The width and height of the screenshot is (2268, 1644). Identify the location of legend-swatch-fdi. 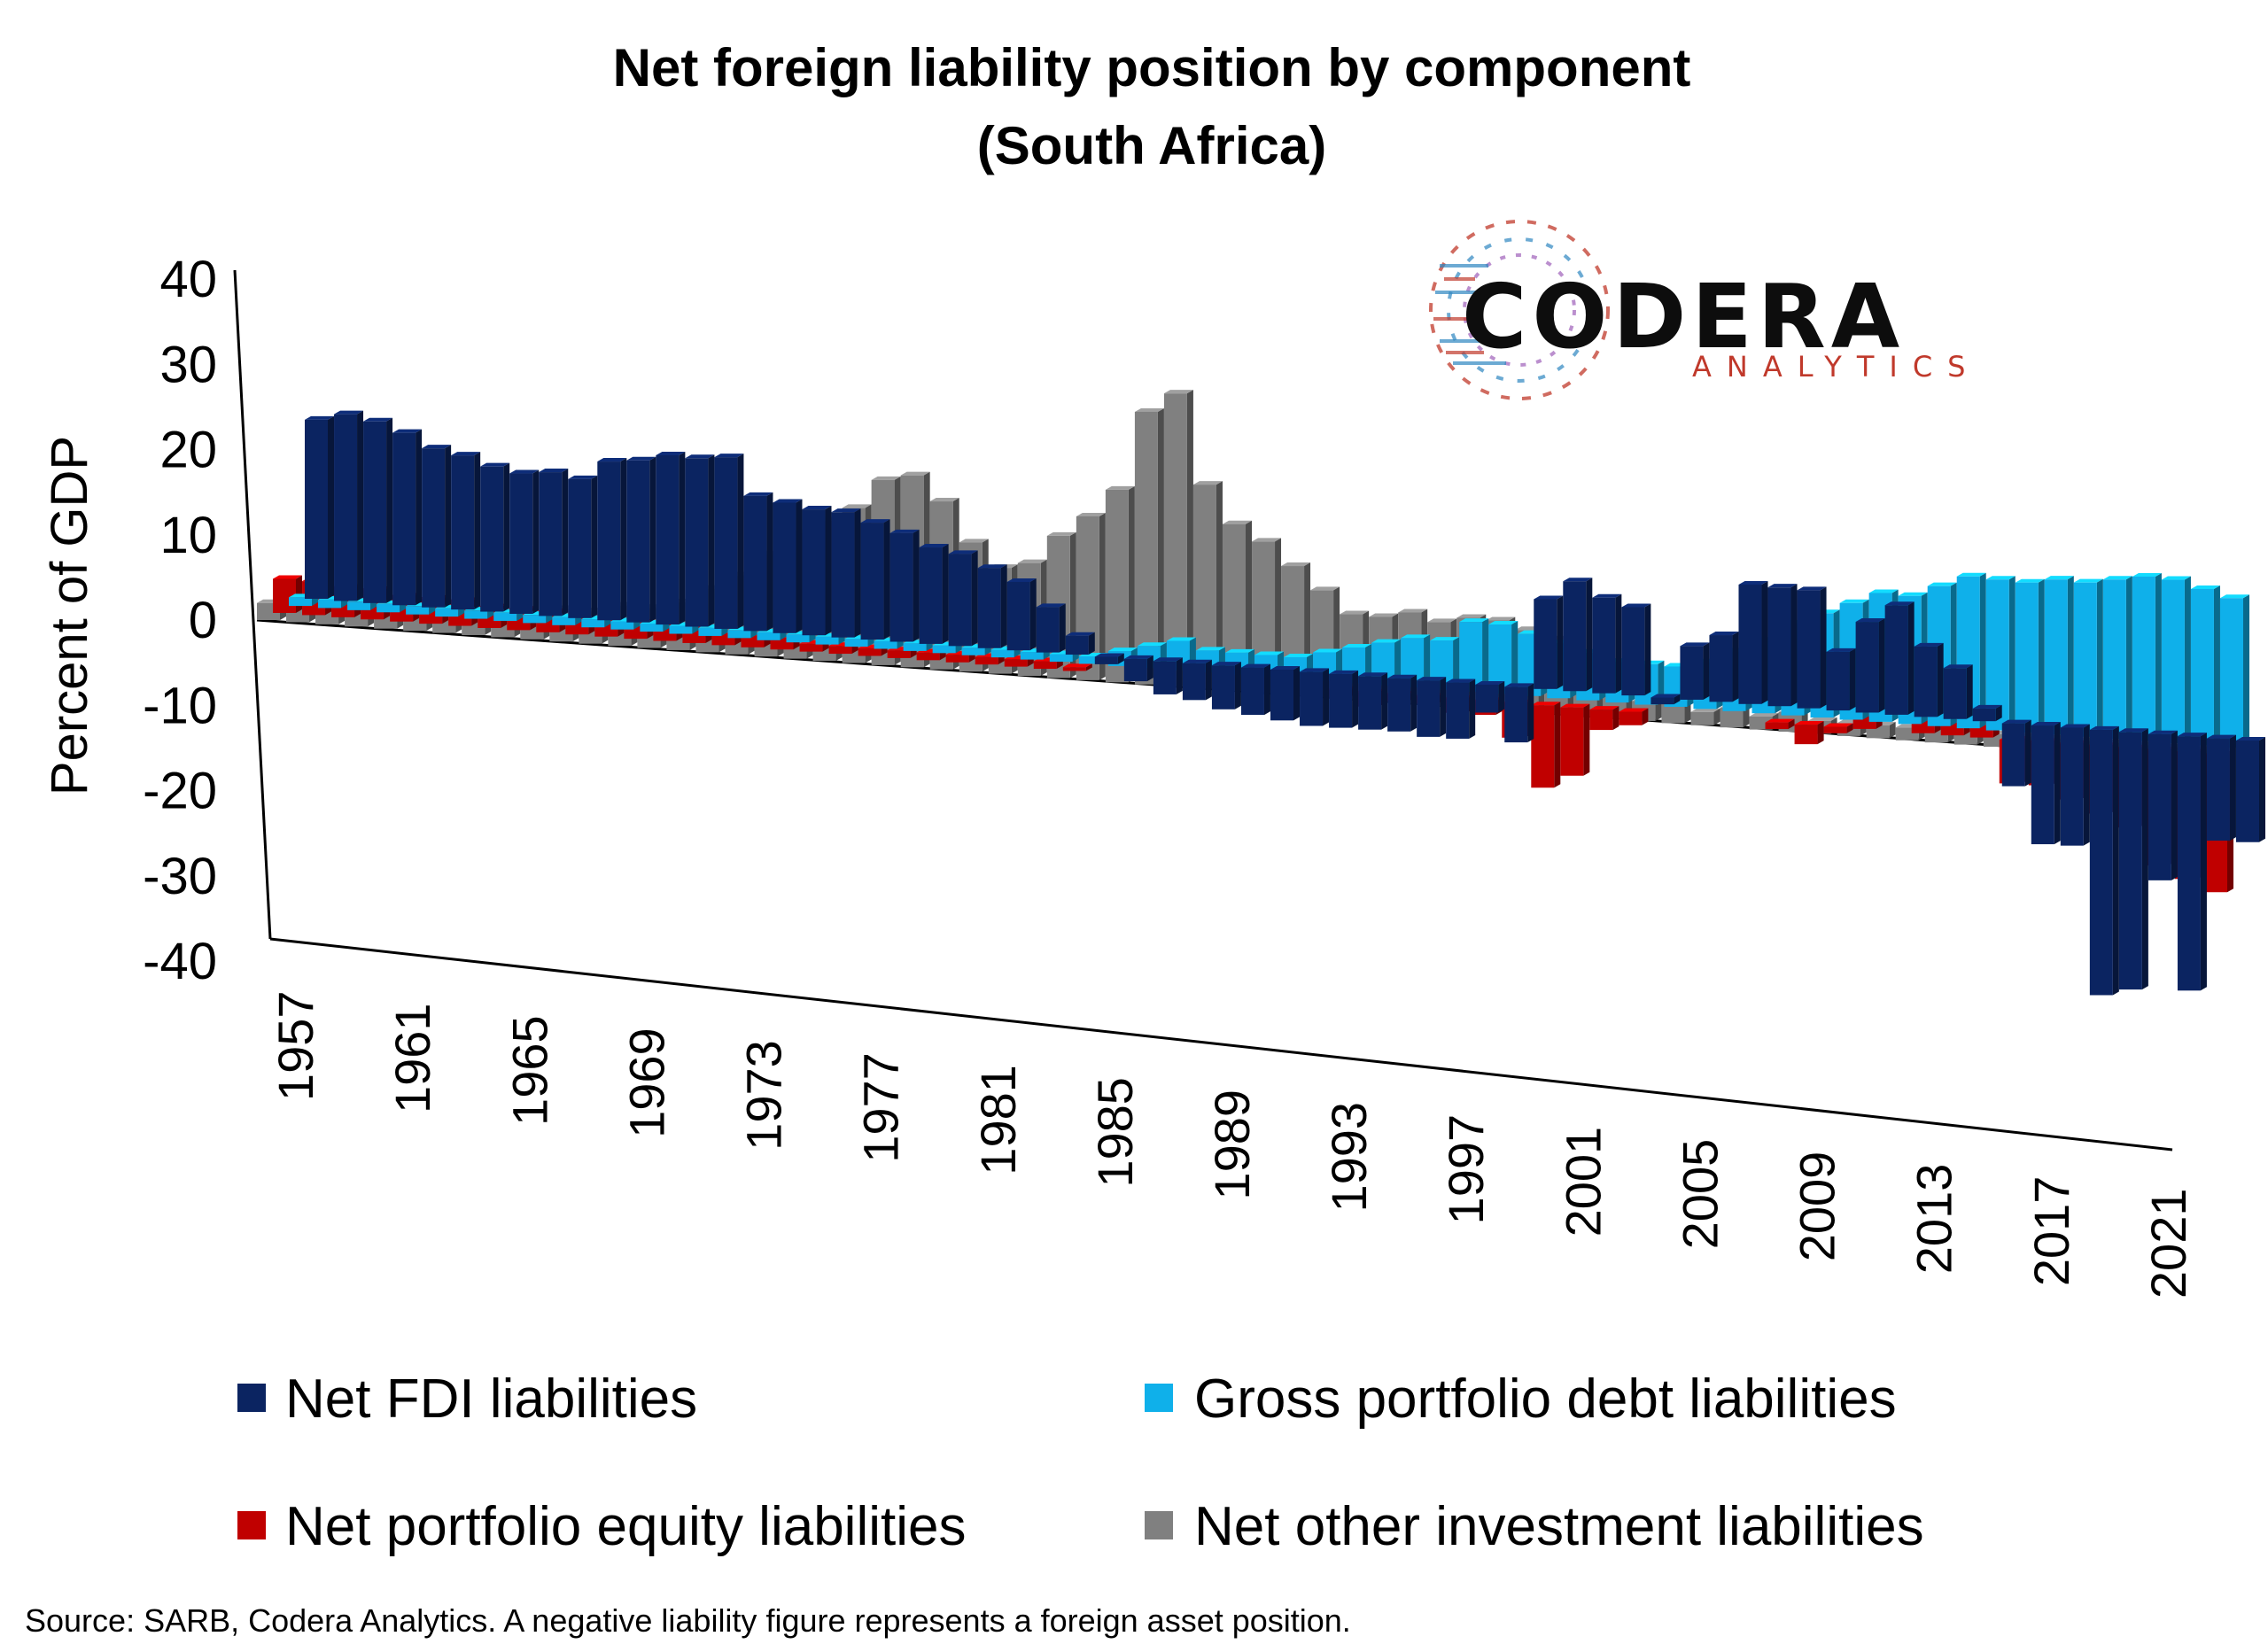
(252, 1398).